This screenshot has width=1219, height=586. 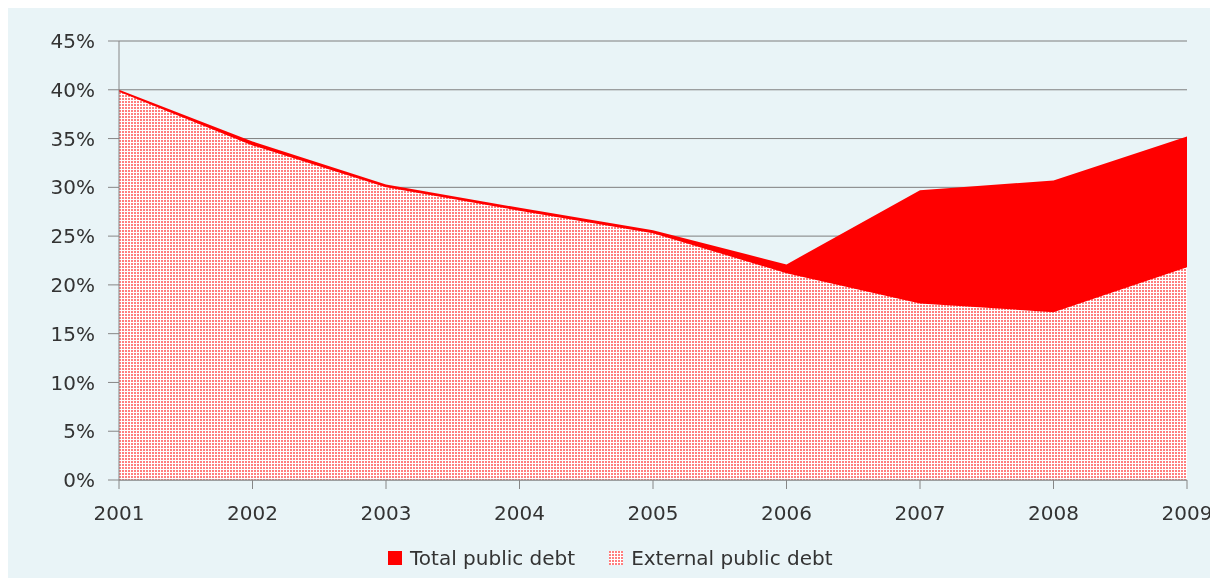 I want to click on y-tick-label: 35%, so click(x=72, y=138).